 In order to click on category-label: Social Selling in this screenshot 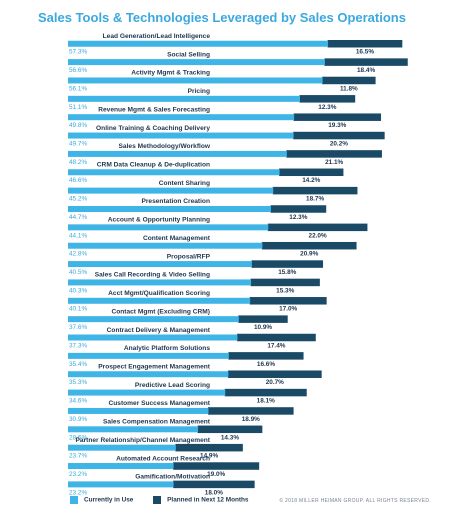, I will do `click(188, 54)`.